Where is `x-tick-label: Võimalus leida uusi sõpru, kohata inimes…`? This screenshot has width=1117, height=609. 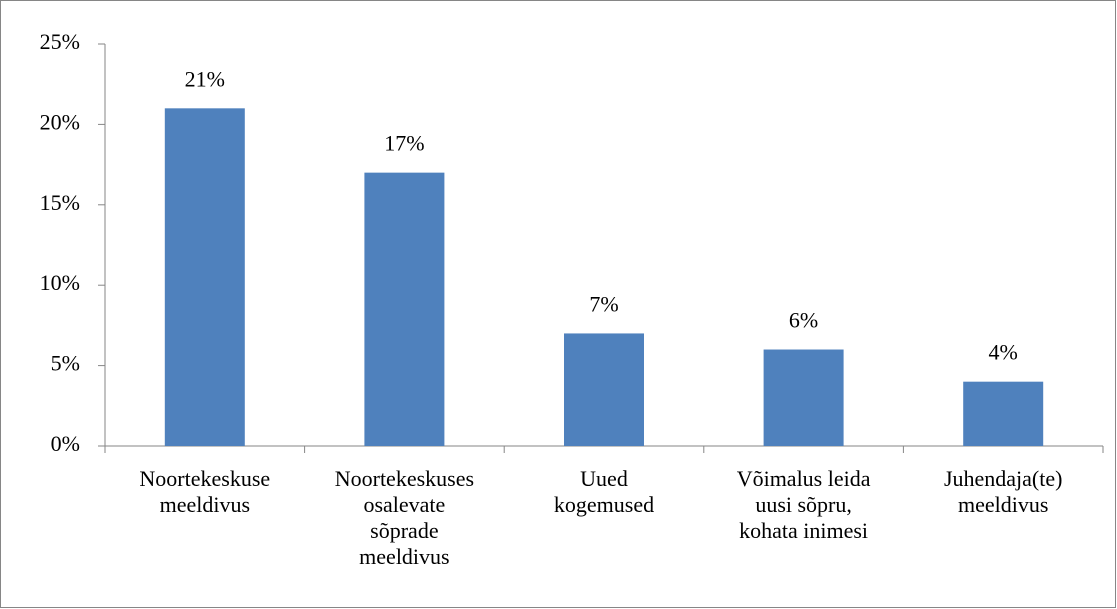
x-tick-label: Võimalus leida uusi sõpru, kohata inimes… is located at coordinates (803, 504).